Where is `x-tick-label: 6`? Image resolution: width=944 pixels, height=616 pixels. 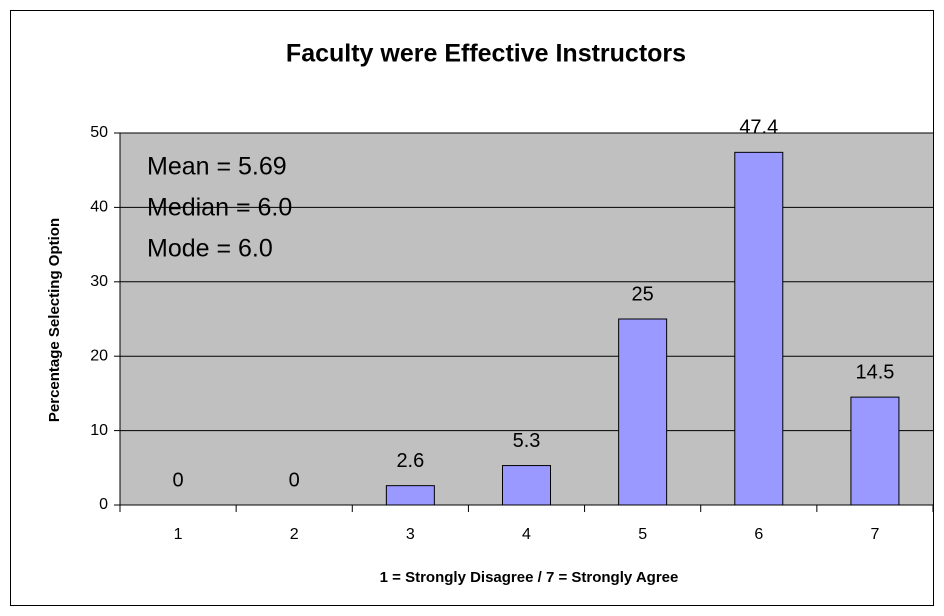
x-tick-label: 6 is located at coordinates (758, 534).